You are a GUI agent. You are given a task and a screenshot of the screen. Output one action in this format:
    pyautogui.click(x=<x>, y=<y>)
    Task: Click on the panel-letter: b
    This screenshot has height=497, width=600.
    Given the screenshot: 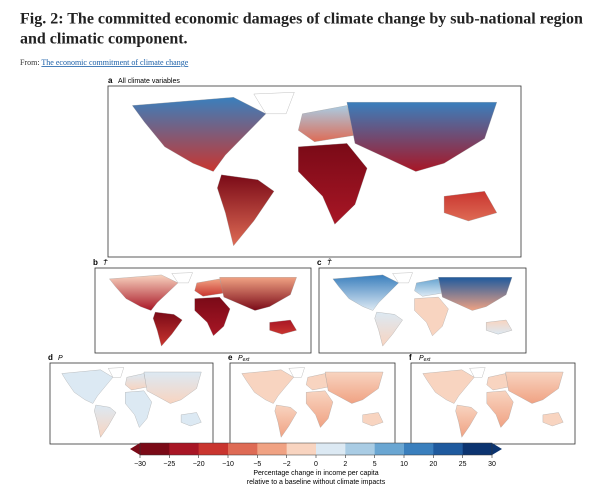 What is the action you would take?
    pyautogui.click(x=95, y=262)
    